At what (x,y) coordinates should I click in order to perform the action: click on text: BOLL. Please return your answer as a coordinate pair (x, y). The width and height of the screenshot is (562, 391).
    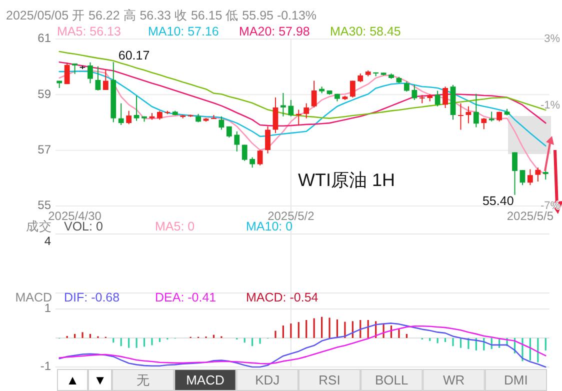
    Looking at the image, I should click on (391, 380).